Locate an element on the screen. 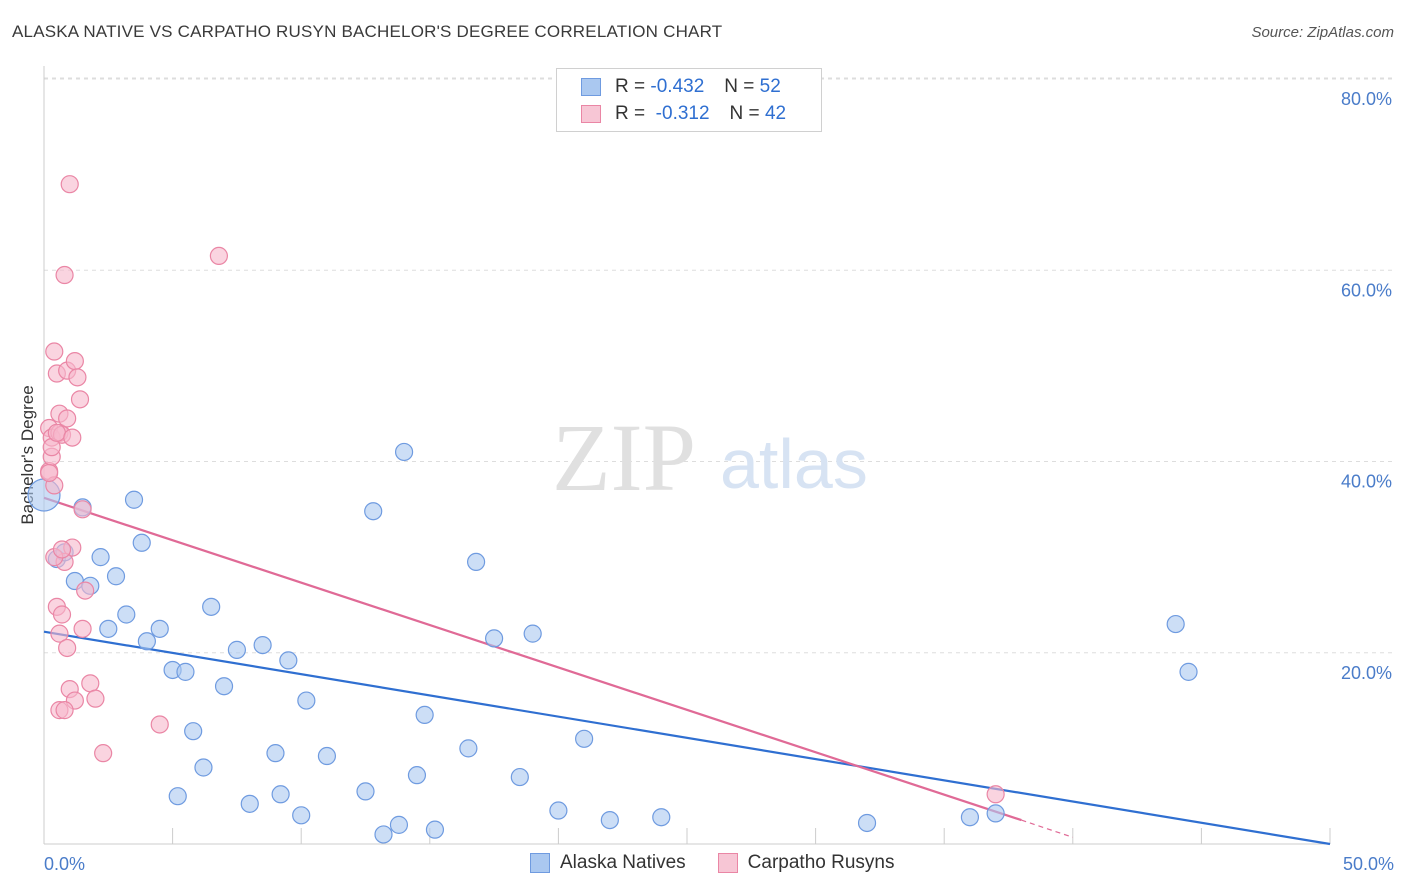 This screenshot has height=892, width=1406. bottom-legend-label-rusyn: Carpatho Rusyns is located at coordinates (821, 862).